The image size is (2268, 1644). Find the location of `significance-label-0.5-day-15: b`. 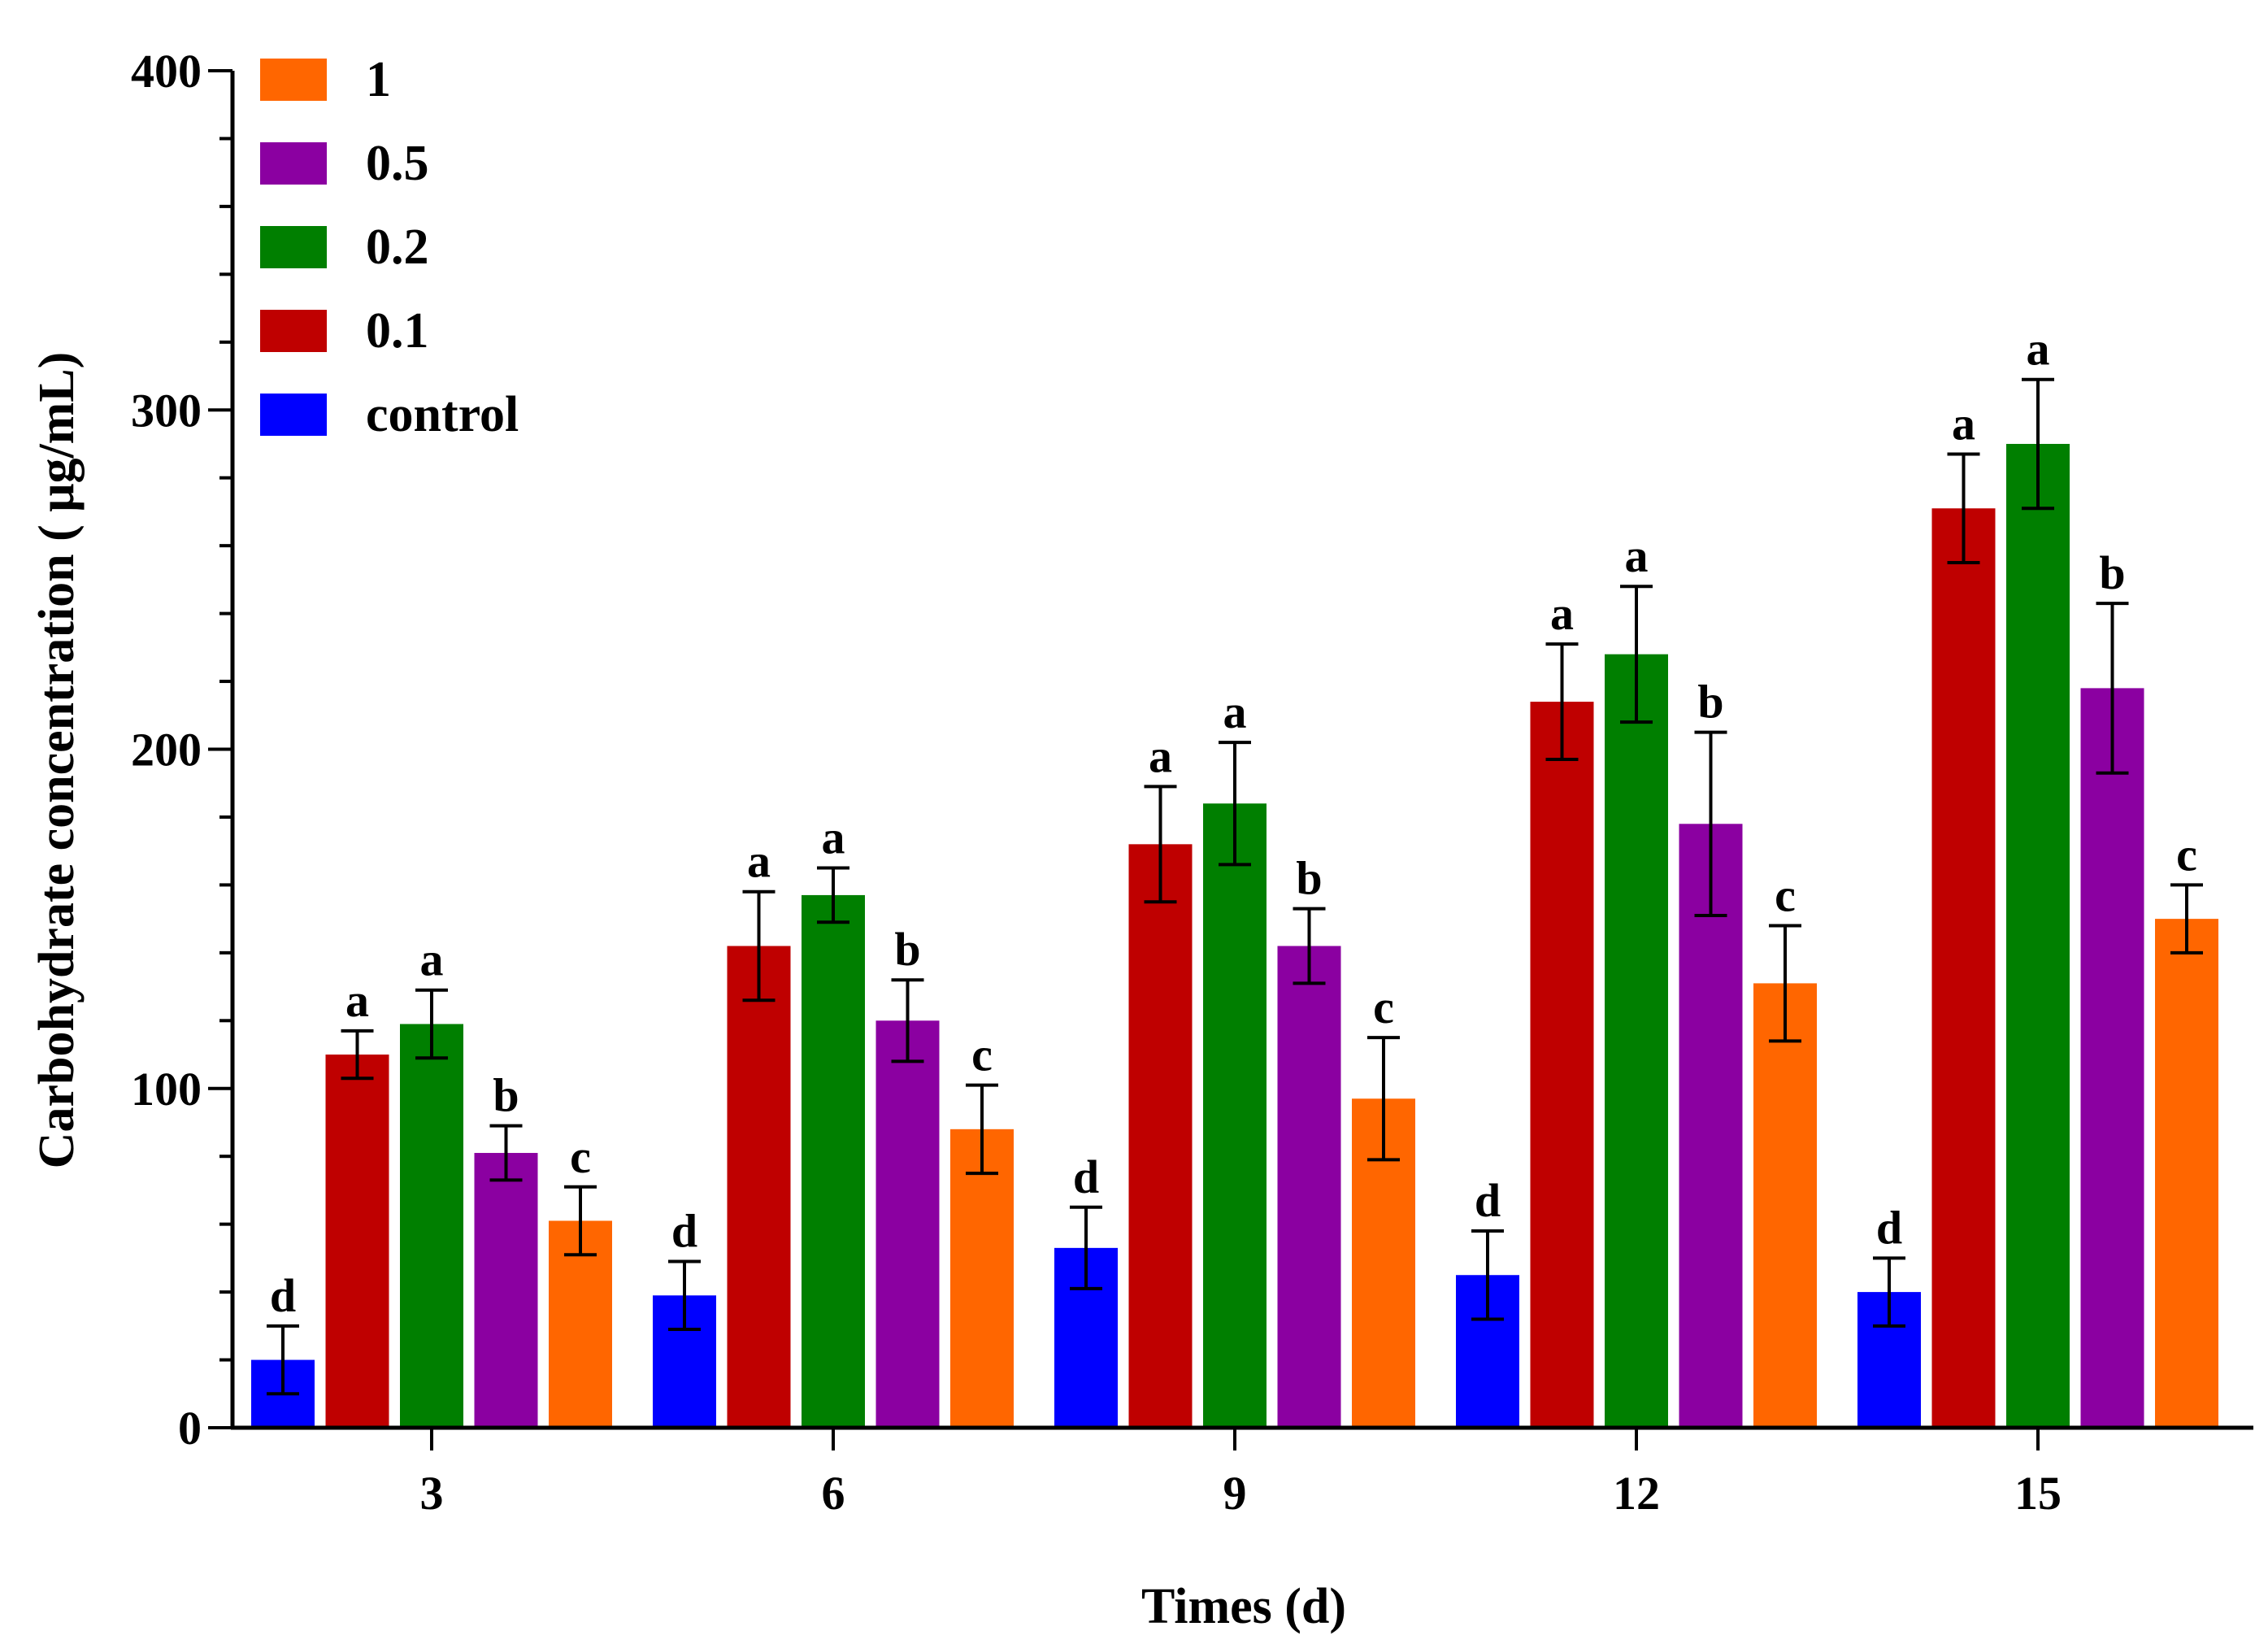

significance-label-0.5-day-15: b is located at coordinates (2112, 572).